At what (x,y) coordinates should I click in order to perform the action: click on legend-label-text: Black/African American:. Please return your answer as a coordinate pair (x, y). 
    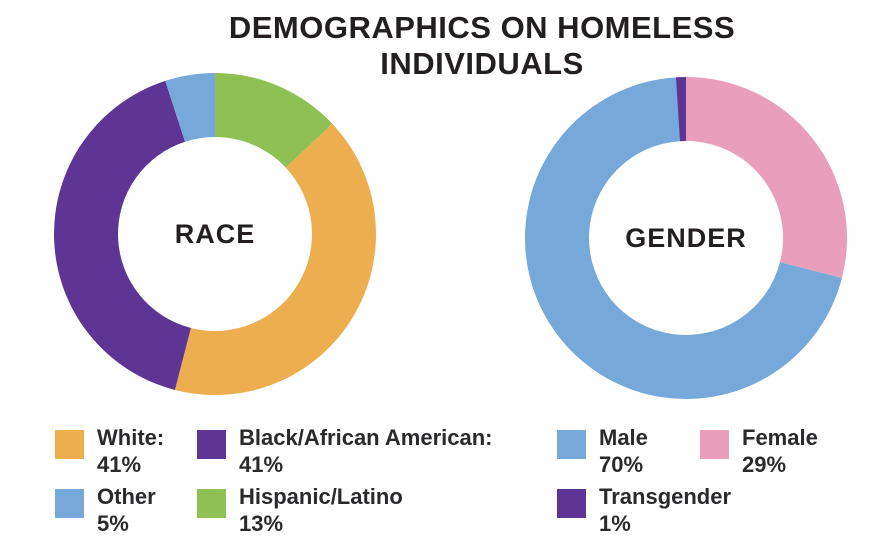
    Looking at the image, I should click on (366, 437).